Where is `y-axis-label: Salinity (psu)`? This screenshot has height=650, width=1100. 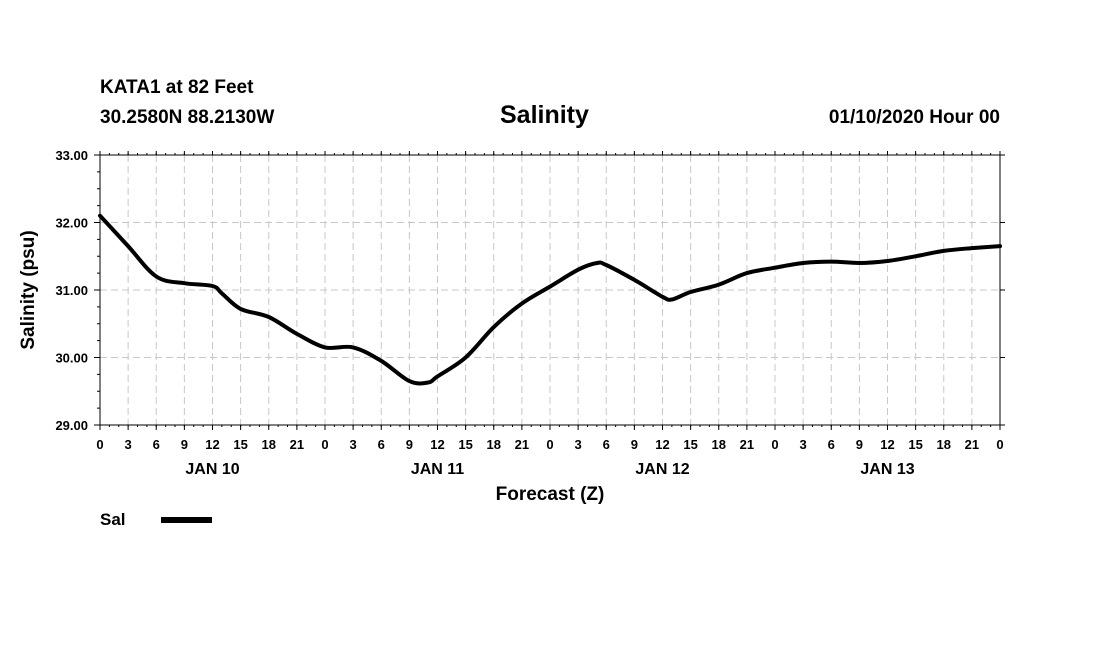
y-axis-label: Salinity (psu) is located at coordinates (28, 289).